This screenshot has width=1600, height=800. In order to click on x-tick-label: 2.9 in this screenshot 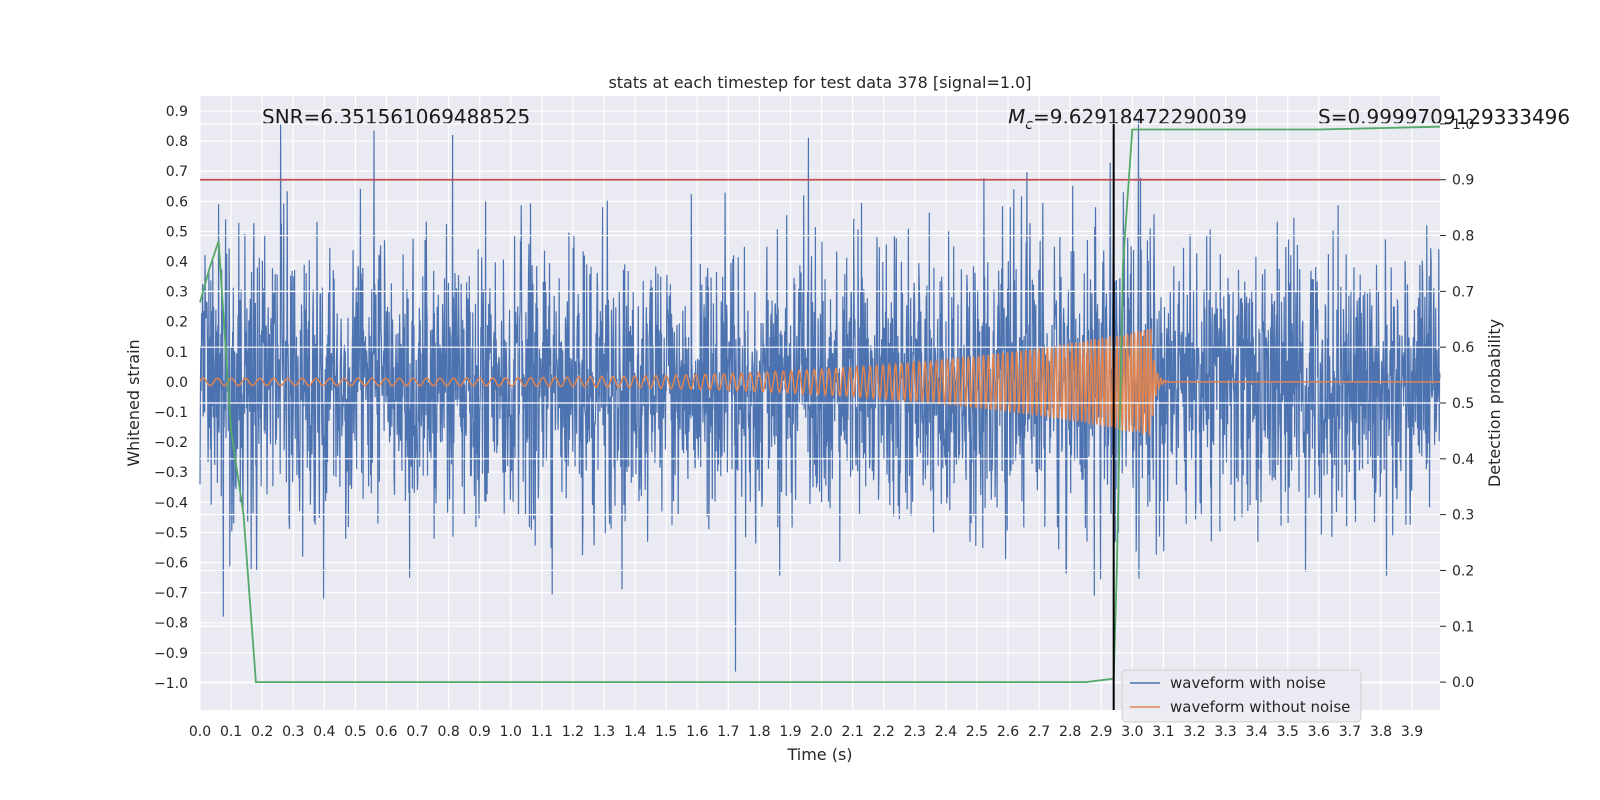, I will do `click(1101, 732)`.